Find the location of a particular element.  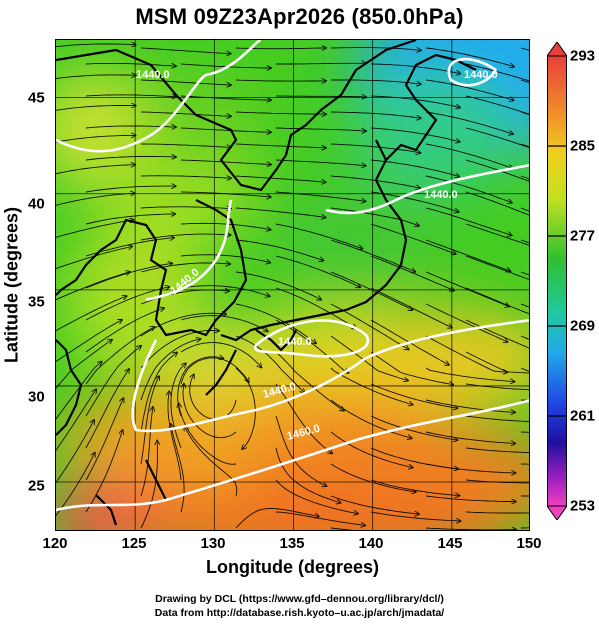

y-tick-label: 25 is located at coordinates (36, 486).